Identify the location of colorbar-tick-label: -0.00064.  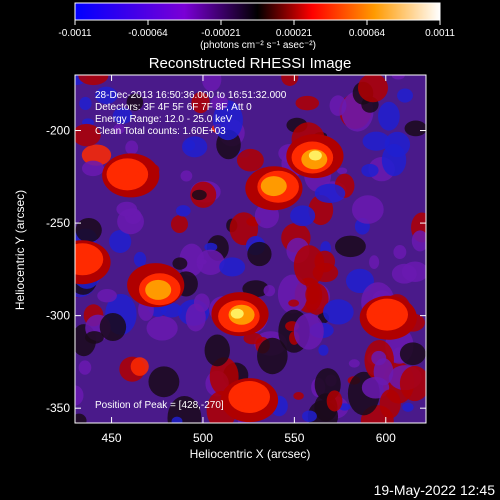
(148, 33).